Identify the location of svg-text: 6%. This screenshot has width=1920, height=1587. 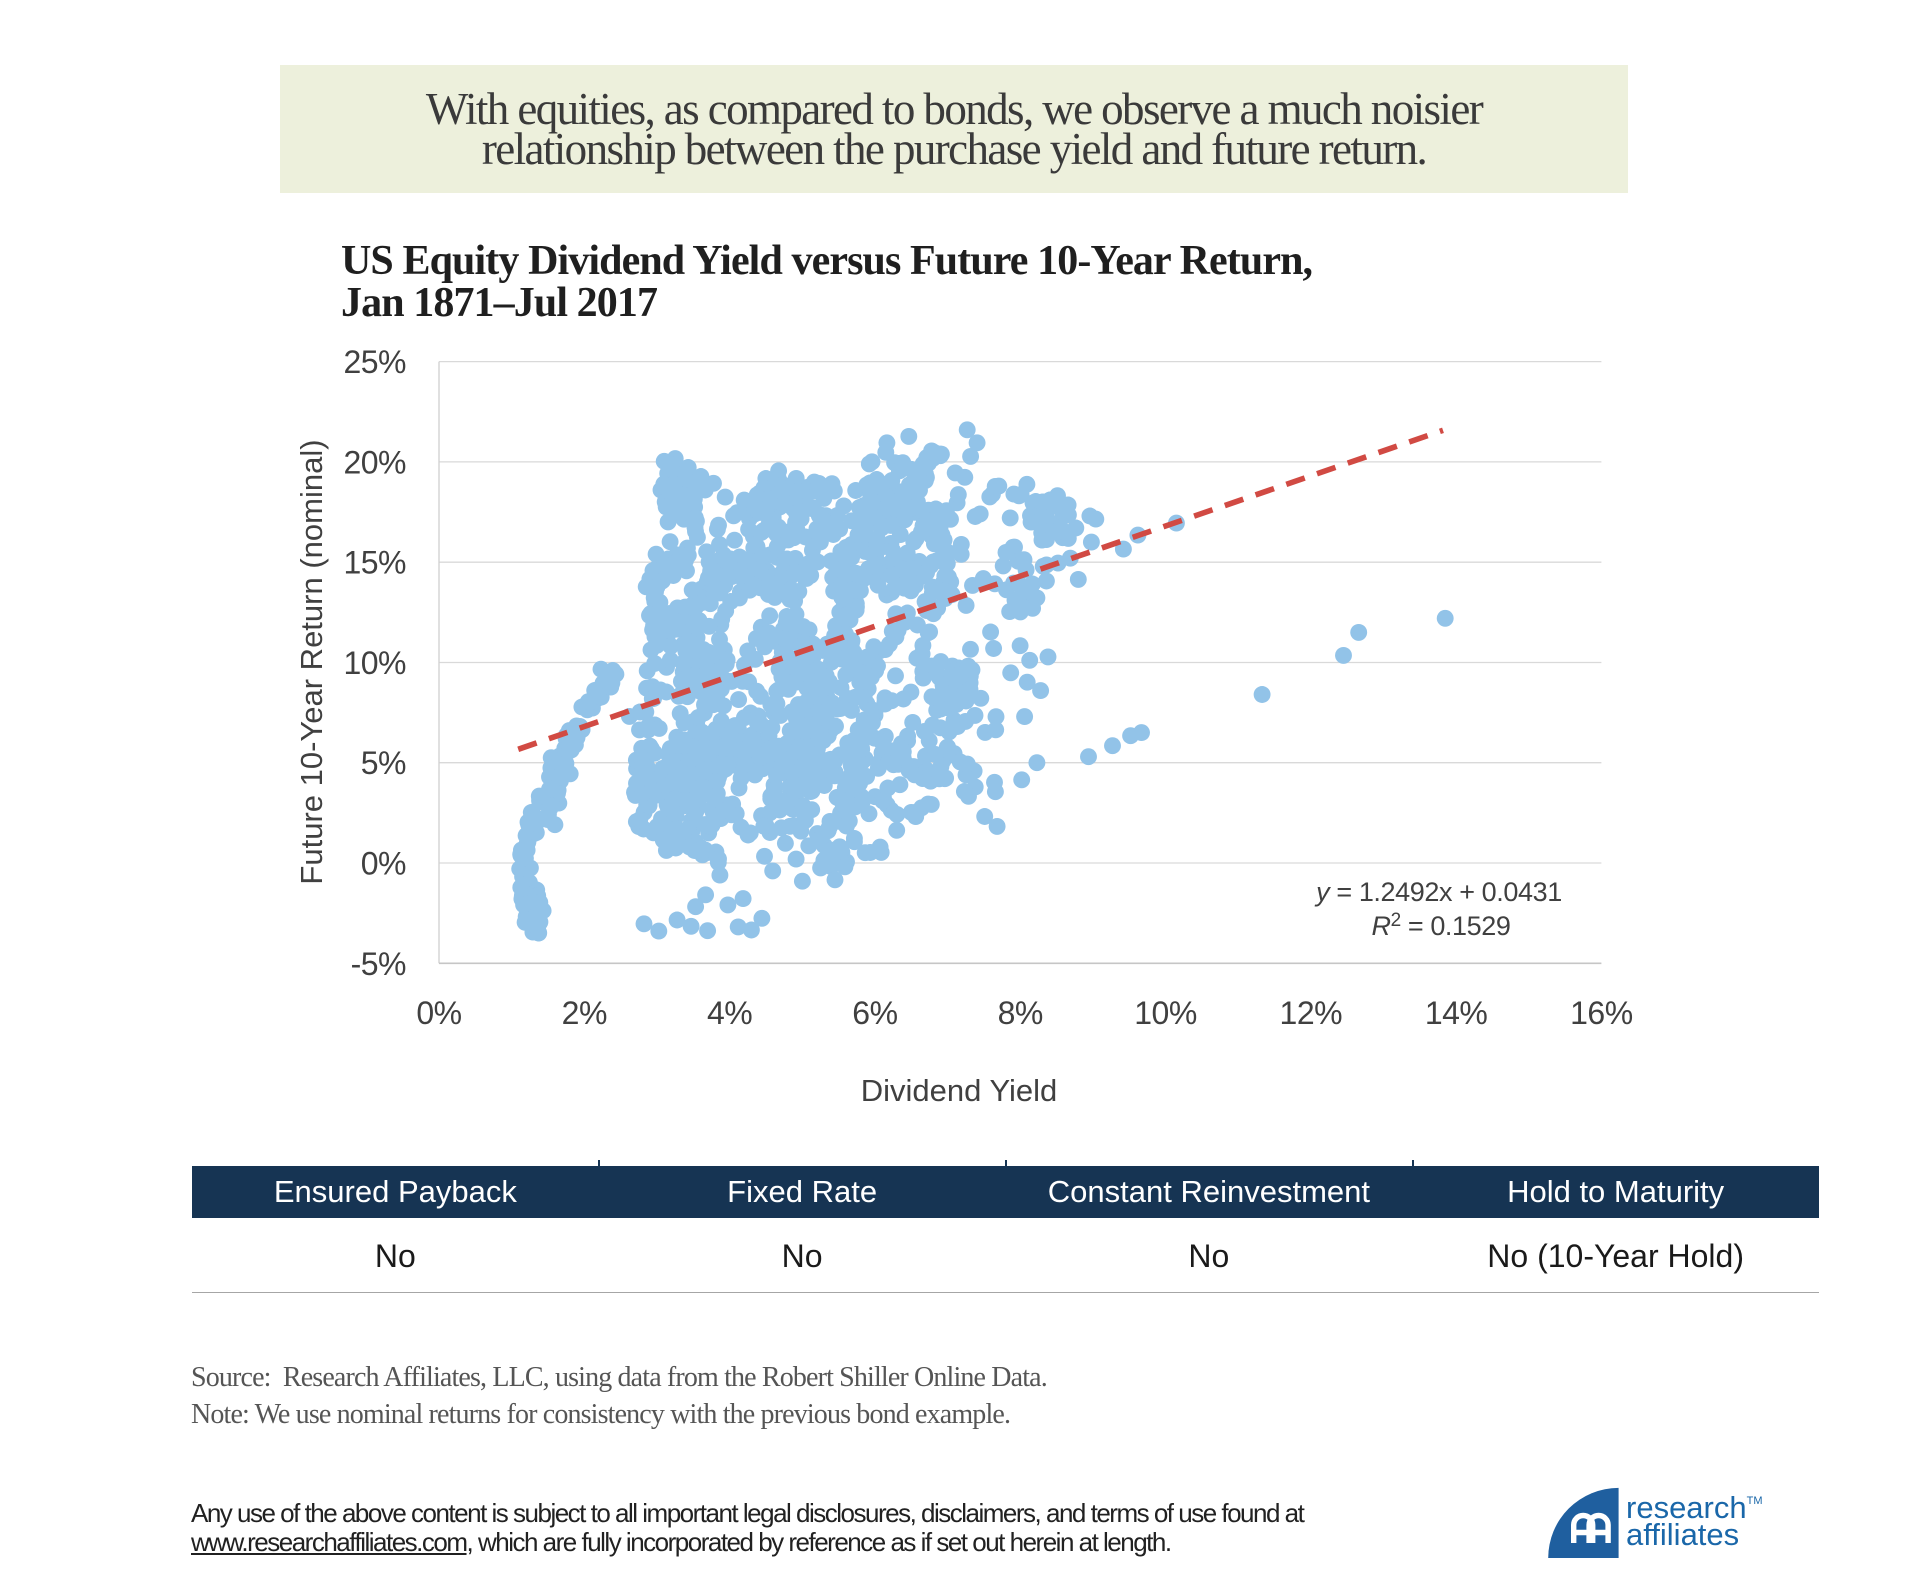
(874, 1013).